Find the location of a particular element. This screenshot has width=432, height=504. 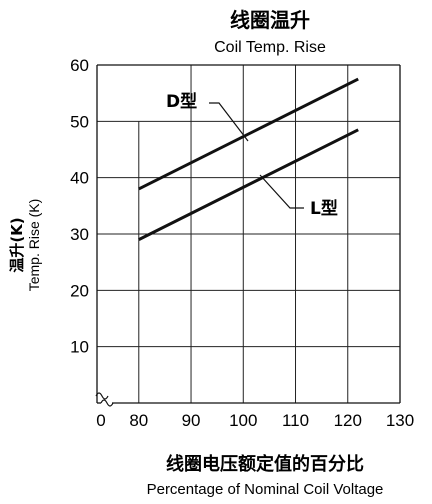

x-axis-label-cn: 线圈电压额定值的百分比 is located at coordinates (265, 464).